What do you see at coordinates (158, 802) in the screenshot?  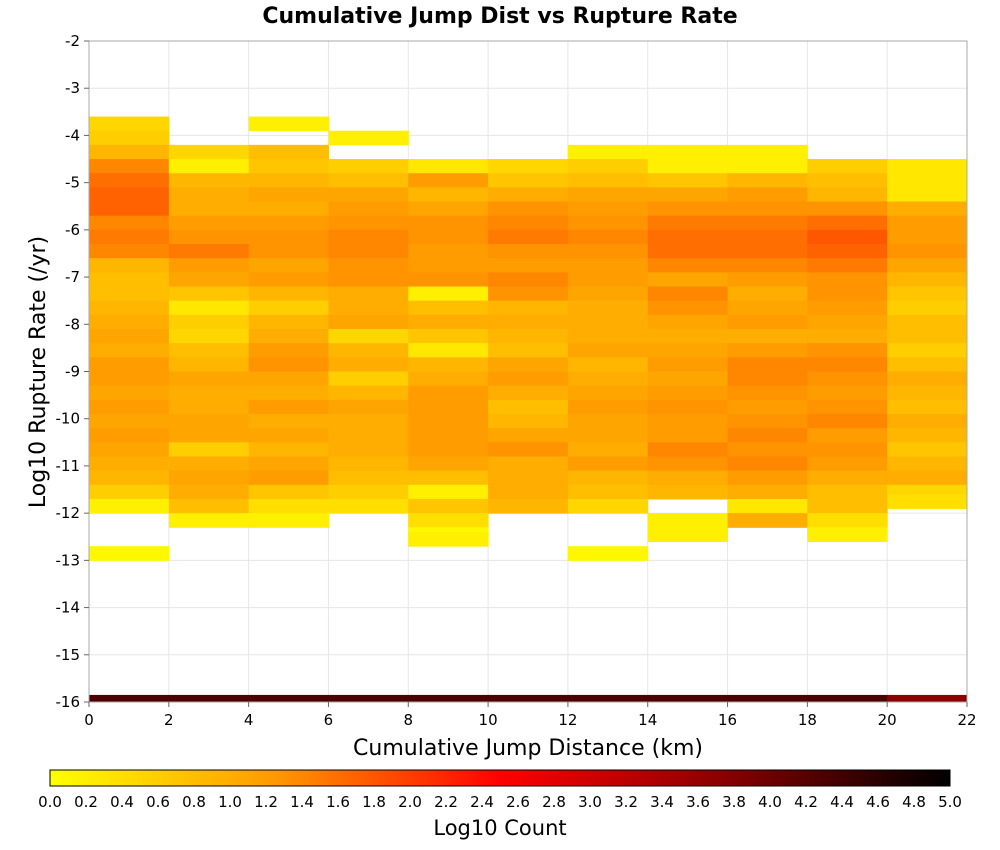 I see `colorbar-tick-label: 0.6` at bounding box center [158, 802].